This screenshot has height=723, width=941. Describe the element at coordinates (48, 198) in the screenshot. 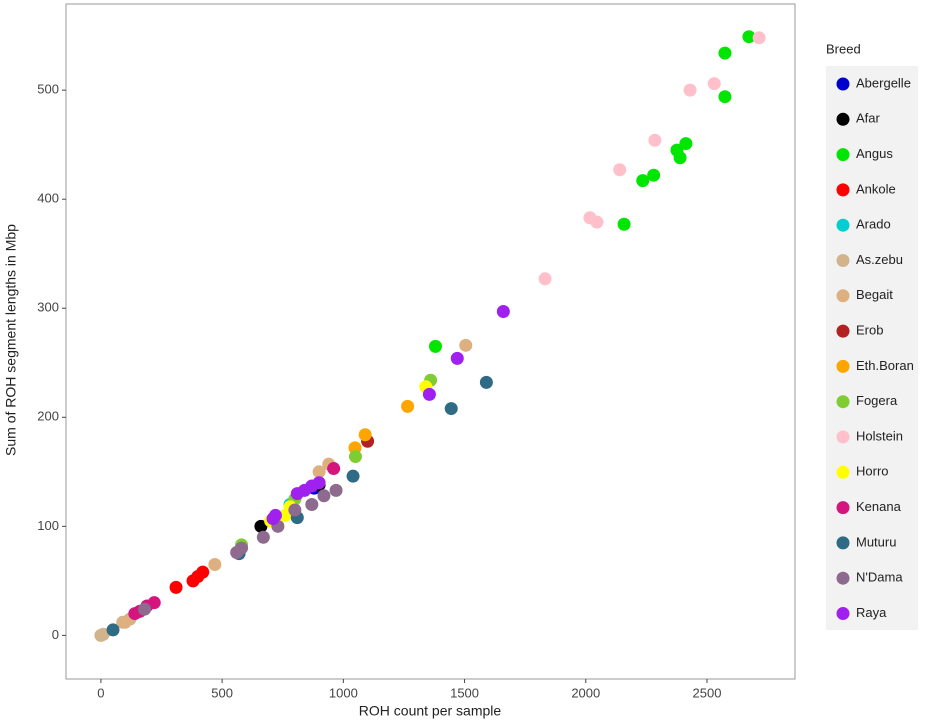

I see `y-tick-label: 400` at that location.